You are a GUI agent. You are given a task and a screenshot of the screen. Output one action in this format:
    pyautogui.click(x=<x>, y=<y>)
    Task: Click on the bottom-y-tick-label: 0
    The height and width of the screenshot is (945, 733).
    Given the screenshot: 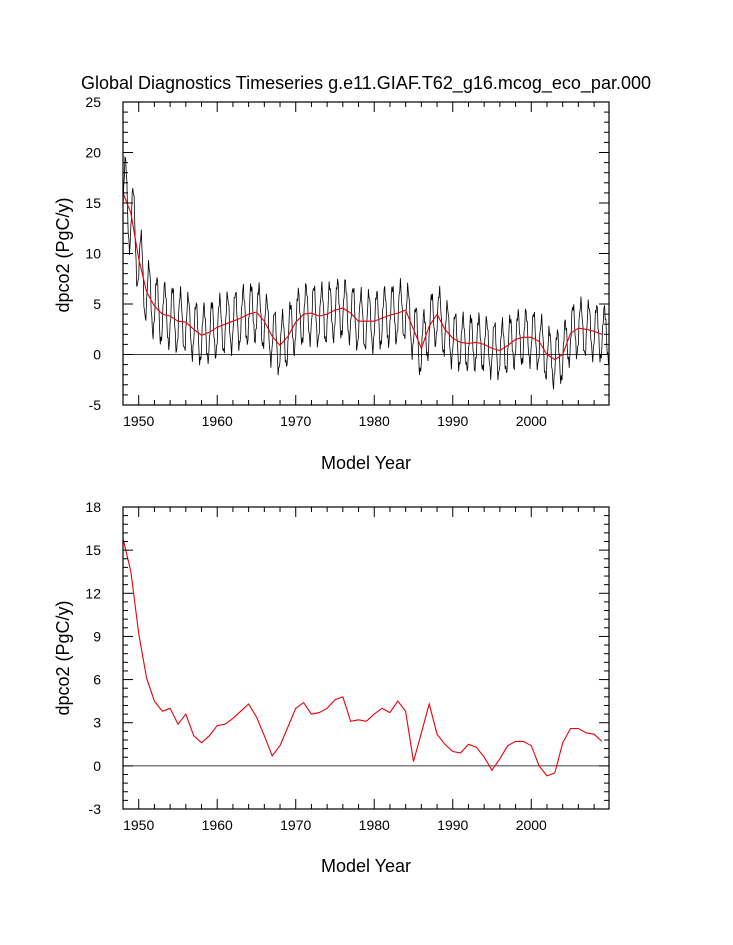 What is the action you would take?
    pyautogui.click(x=97, y=766)
    